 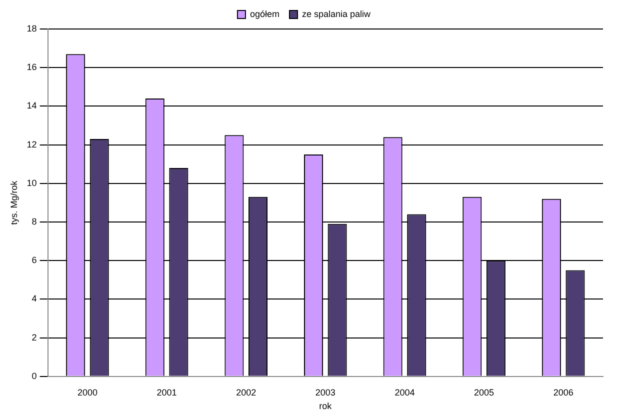 I want to click on x-tick-label: 2002, so click(x=246, y=392).